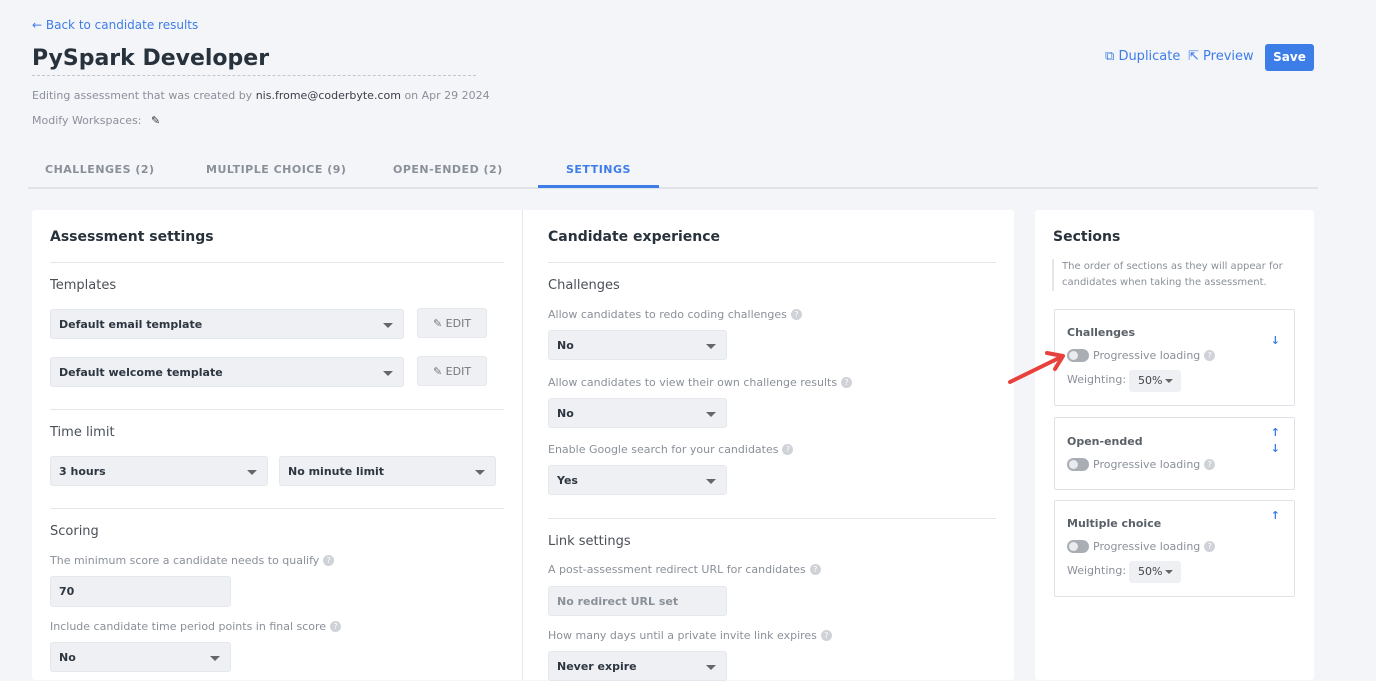 This screenshot has width=1376, height=681. I want to click on back-link: ← Back to candidate results, so click(115, 25).